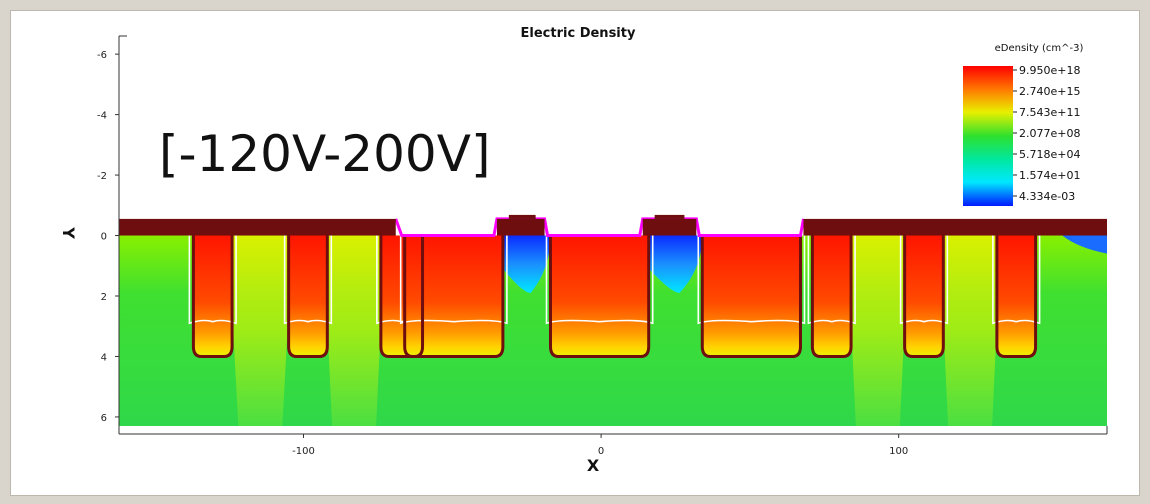 This screenshot has height=504, width=1150. What do you see at coordinates (1047, 196) in the screenshot?
I see `legend-label: 4.334e-03` at bounding box center [1047, 196].